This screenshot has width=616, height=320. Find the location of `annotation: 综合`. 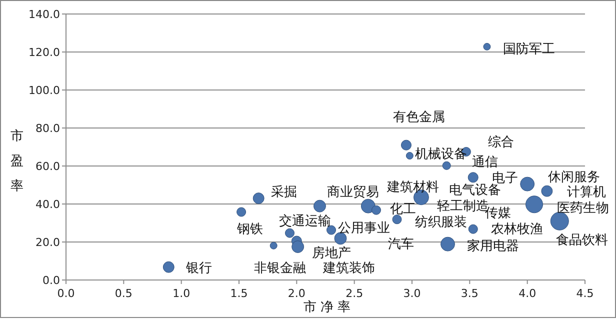

annotation: 综合 is located at coordinates (501, 142).